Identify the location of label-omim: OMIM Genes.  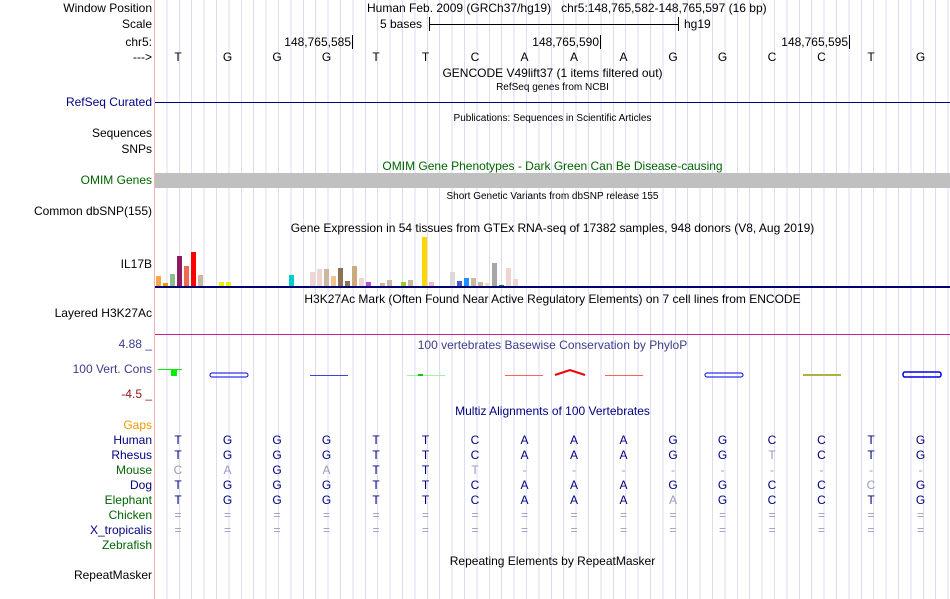
(116, 180).